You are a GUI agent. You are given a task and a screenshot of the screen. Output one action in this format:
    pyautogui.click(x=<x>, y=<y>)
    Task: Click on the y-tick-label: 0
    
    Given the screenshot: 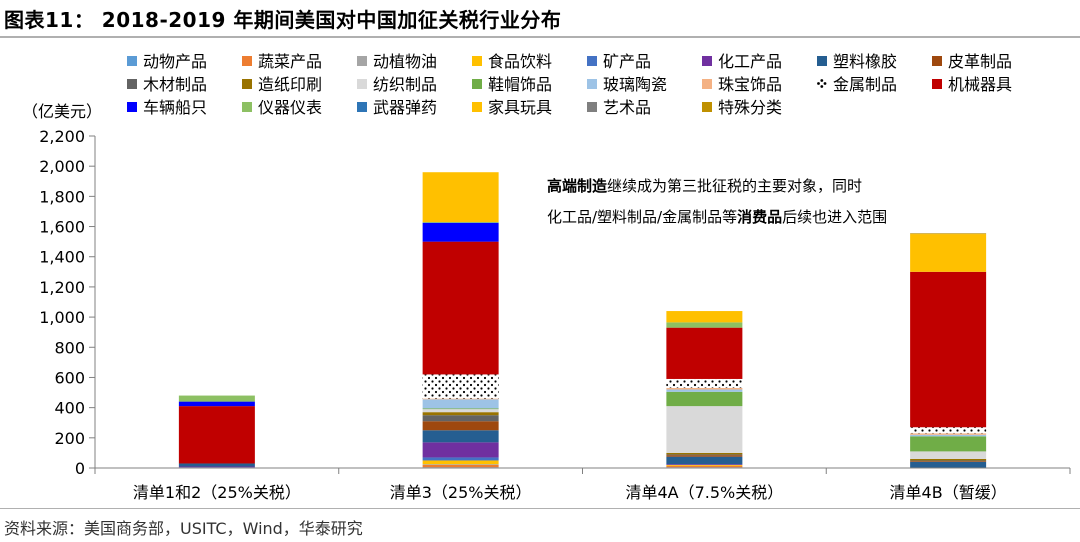 What is the action you would take?
    pyautogui.click(x=80, y=468)
    